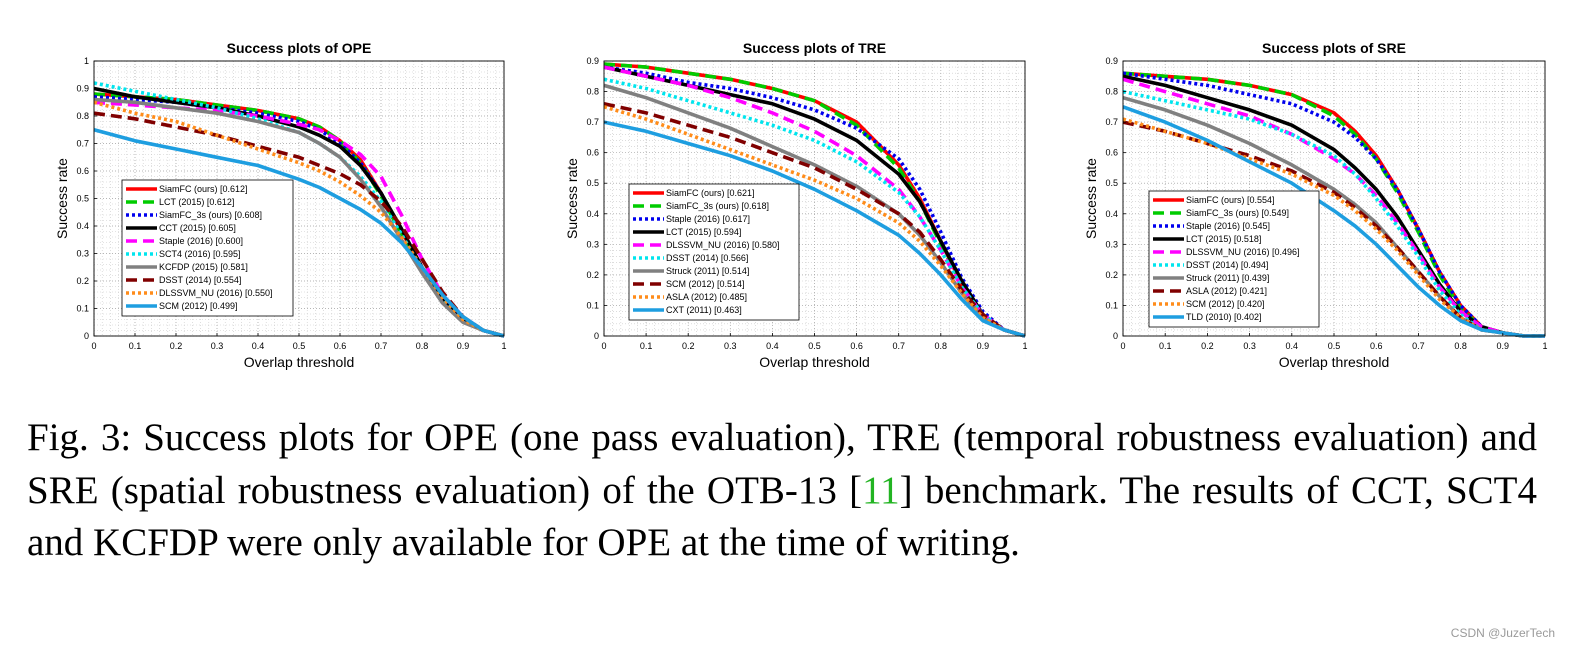 This screenshot has height=655, width=1581. Describe the element at coordinates (216, 293) in the screenshot. I see `legend-label: DLSSVM_NU (2016) [0.550]` at that location.